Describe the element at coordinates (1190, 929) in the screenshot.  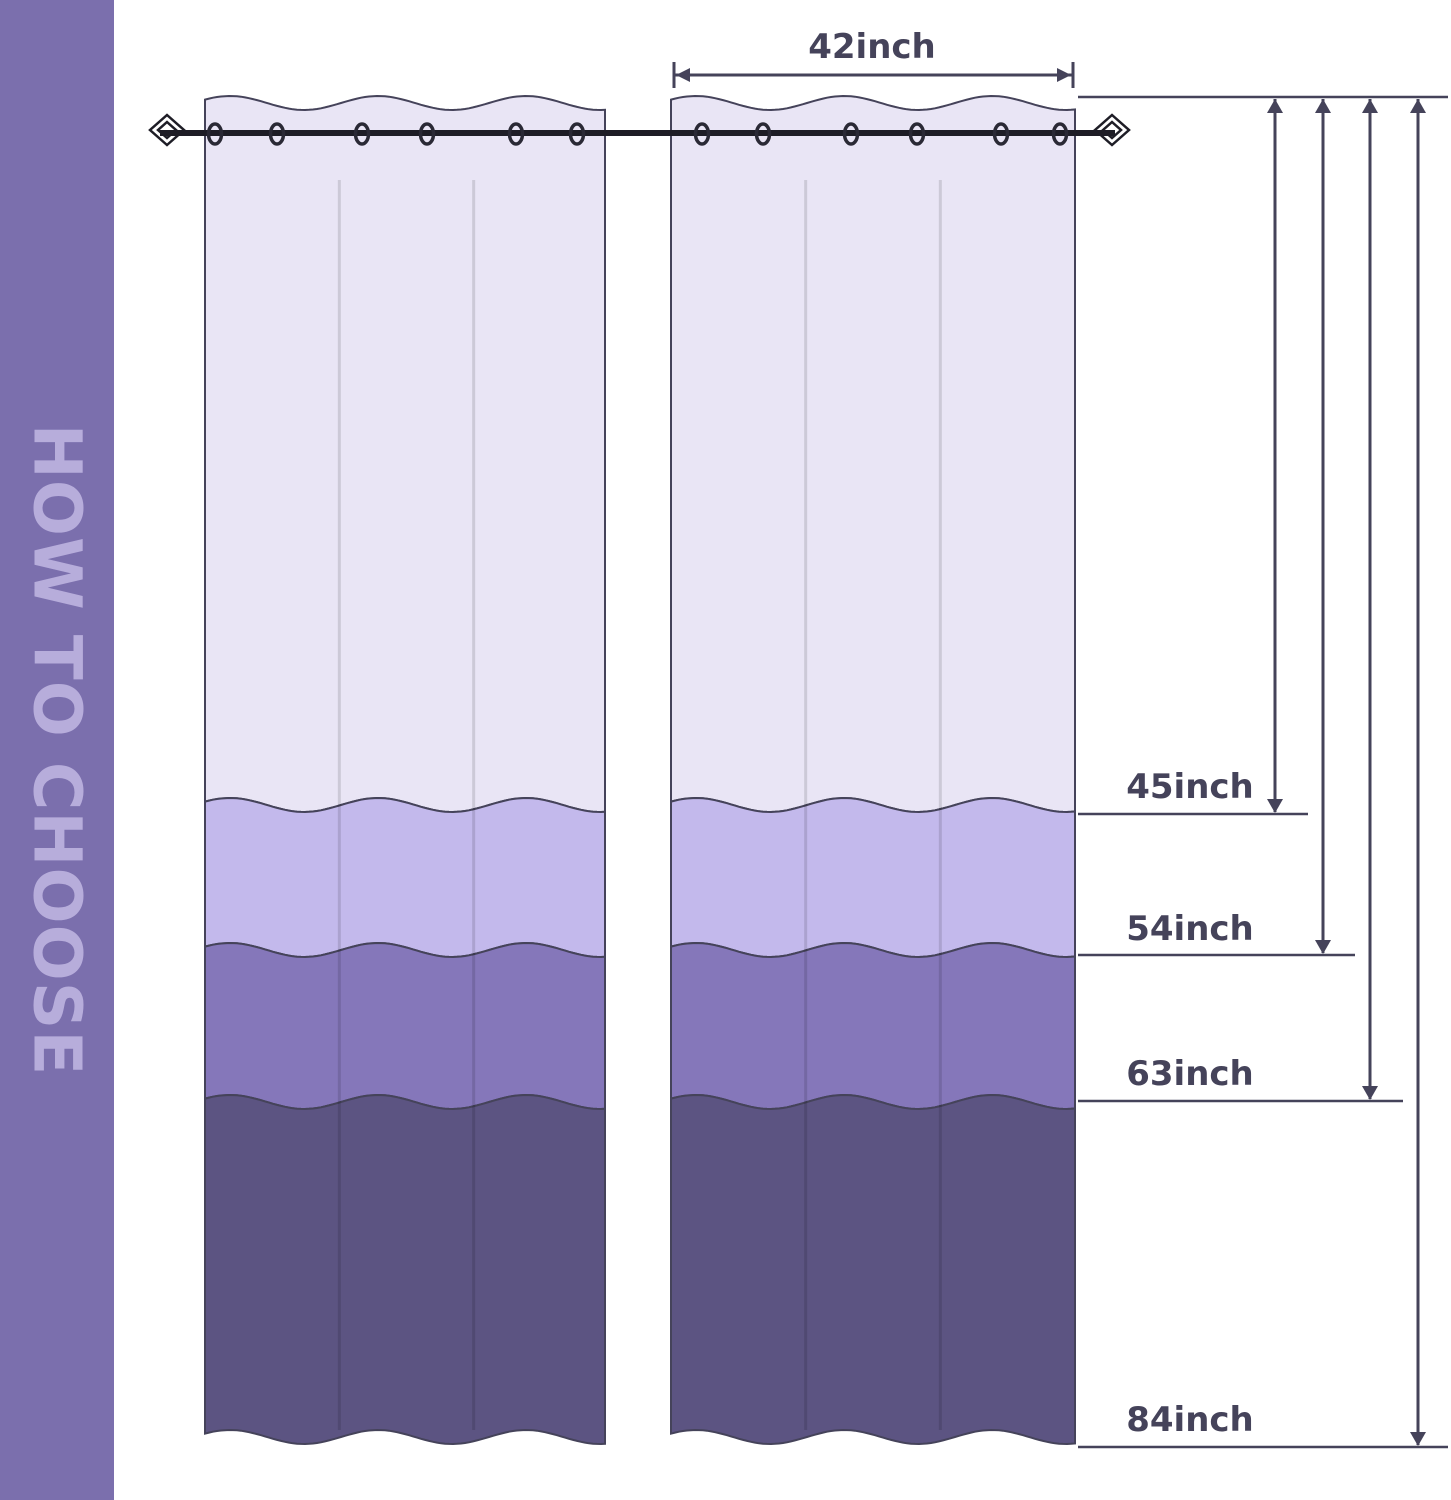
I see `length-label-54: 54inch` at that location.